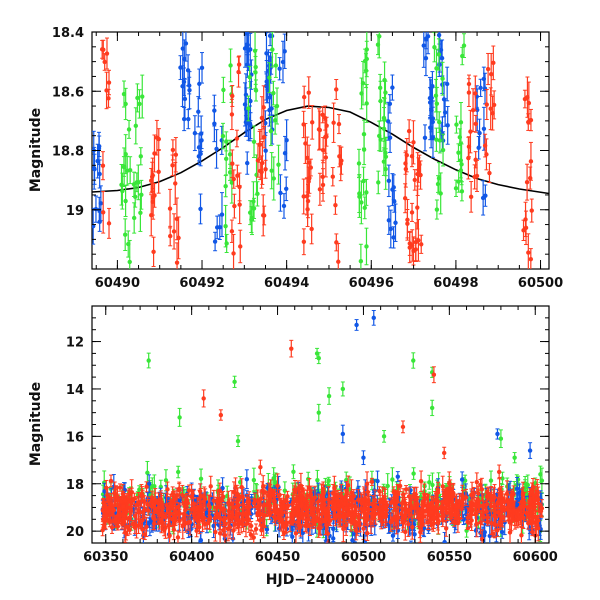 This screenshot has height=600, width=600. Describe the element at coordinates (68, 33) in the screenshot. I see `top-y-tick-label: 18.4` at that location.